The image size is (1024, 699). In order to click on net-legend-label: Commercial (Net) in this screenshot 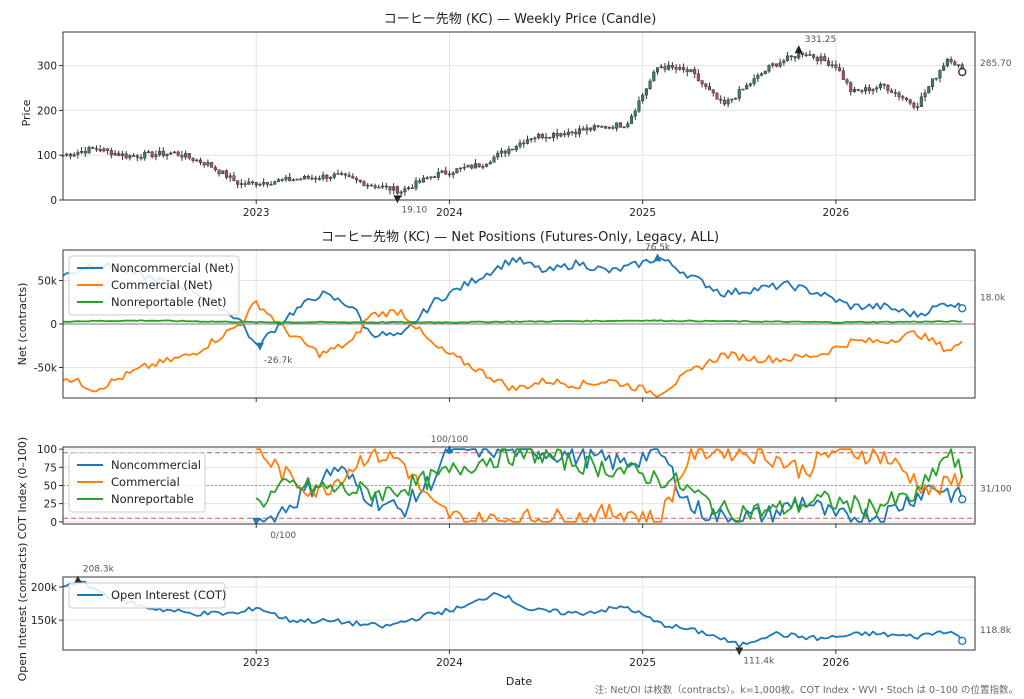, I will do `click(162, 285)`.